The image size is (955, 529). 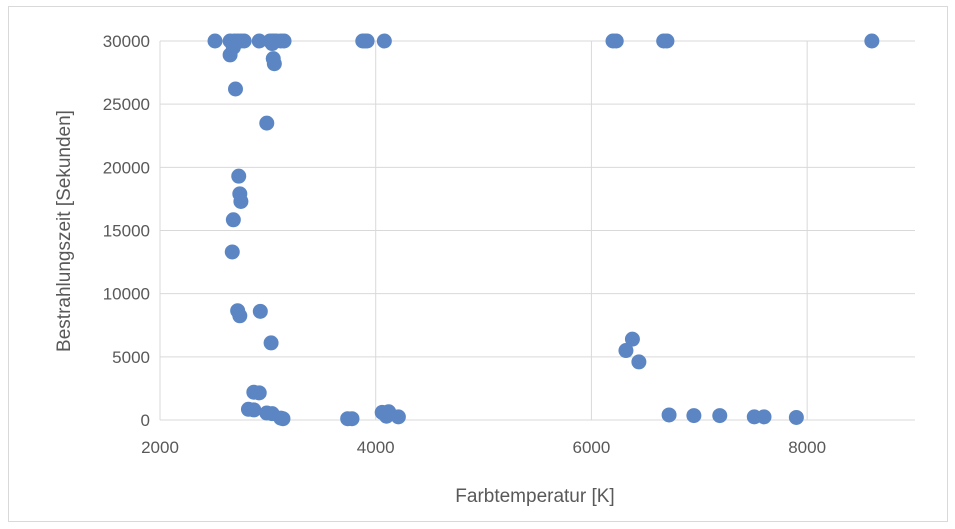 What do you see at coordinates (126, 231) in the screenshot?
I see `y-tick-label: 15000` at bounding box center [126, 231].